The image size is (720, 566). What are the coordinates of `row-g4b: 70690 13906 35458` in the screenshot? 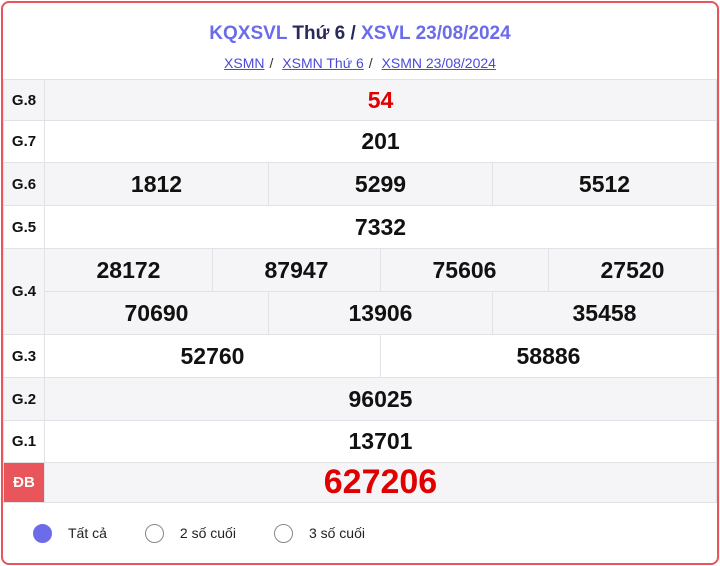 It's located at (360, 313).